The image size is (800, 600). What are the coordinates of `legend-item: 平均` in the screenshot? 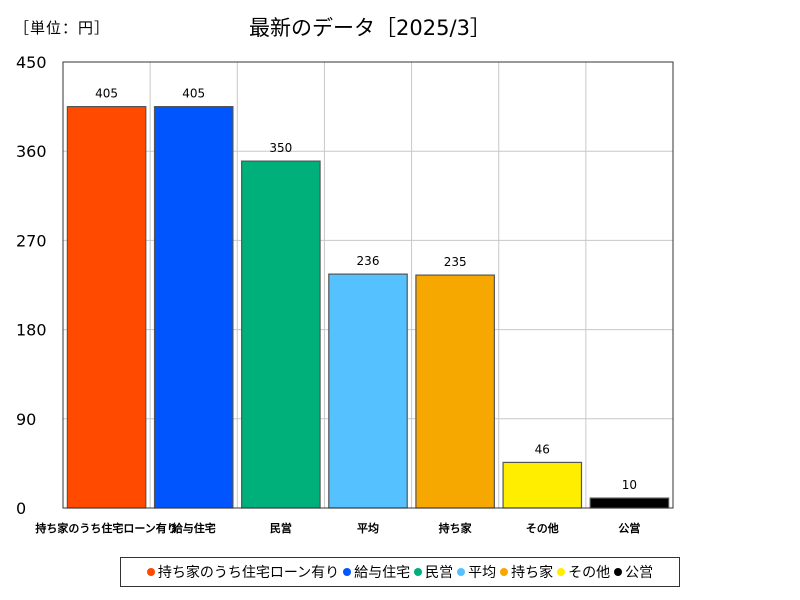 It's located at (476, 572).